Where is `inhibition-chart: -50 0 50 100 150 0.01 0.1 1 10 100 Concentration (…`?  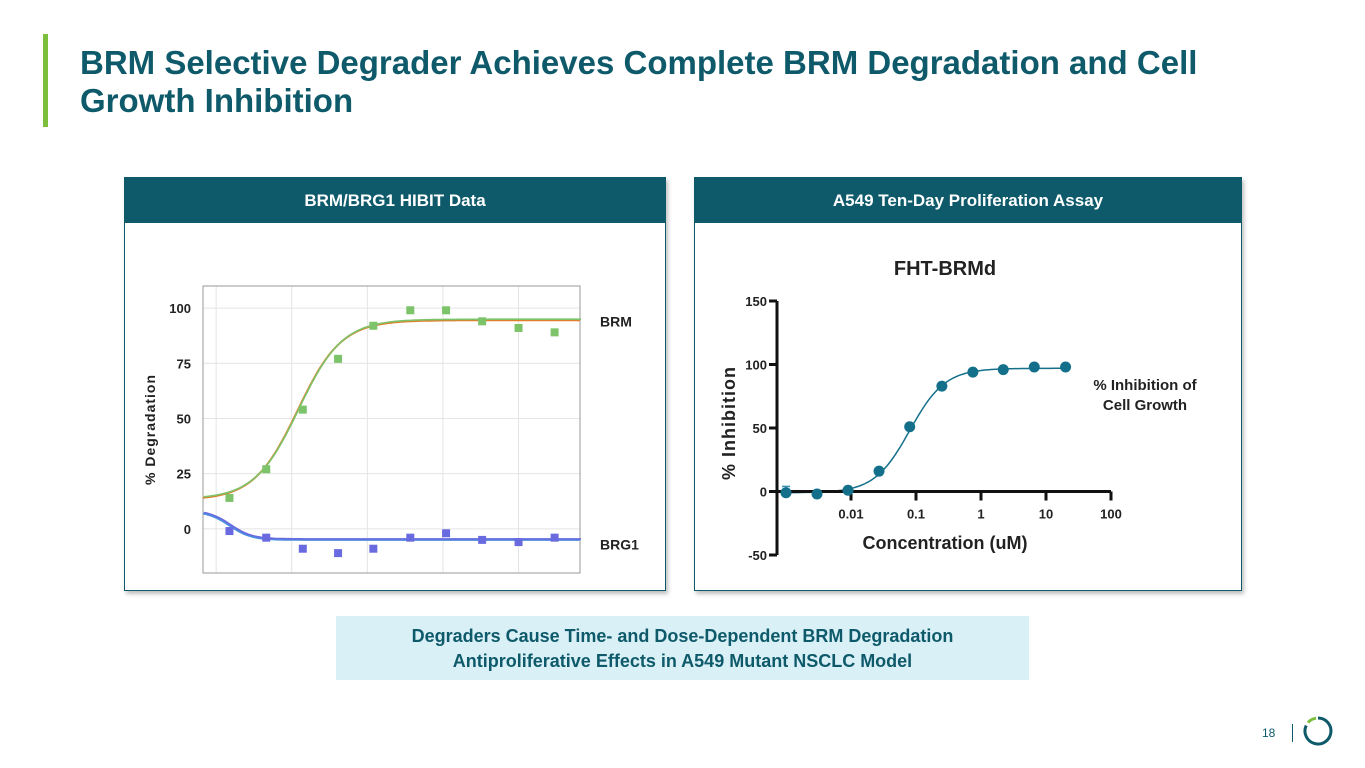
inhibition-chart: -50 0 50 100 150 0.01 0.1 1 10 100 Concentration (… is located at coordinates (958, 410).